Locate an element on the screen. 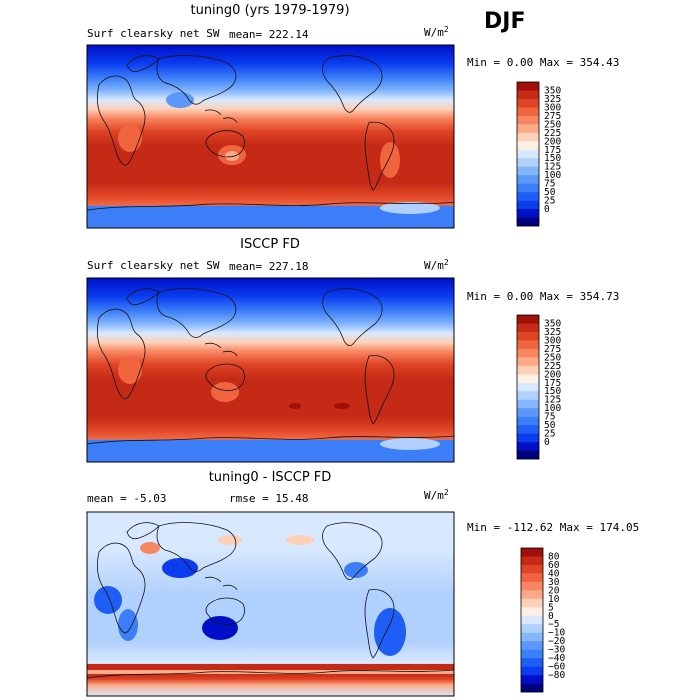  colorbar-tick-label: 275 is located at coordinates (552, 116).